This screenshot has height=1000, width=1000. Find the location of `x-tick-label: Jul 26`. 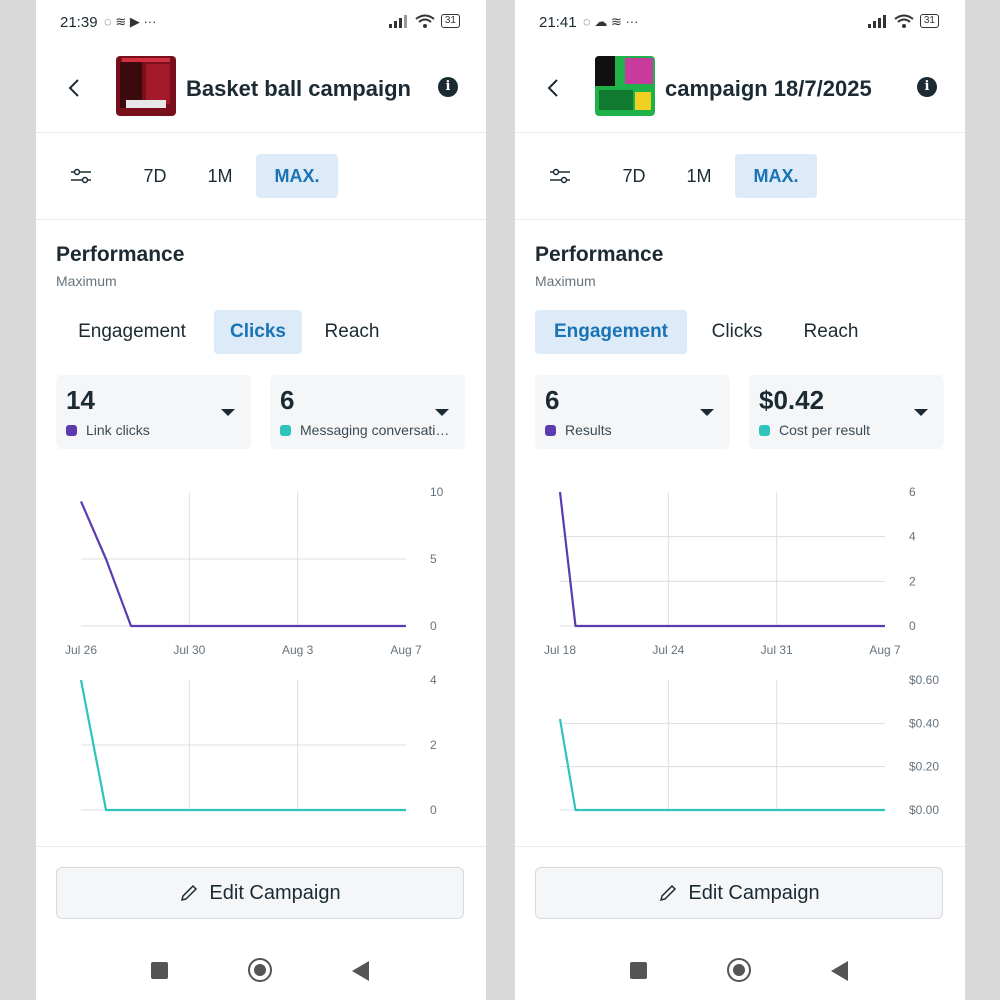

x-tick-label: Jul 26 is located at coordinates (81, 650).